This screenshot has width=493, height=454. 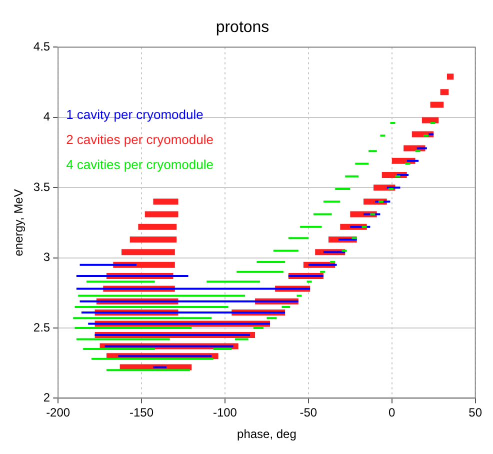 I want to click on y-tick-label: 2.5, so click(x=41, y=327).